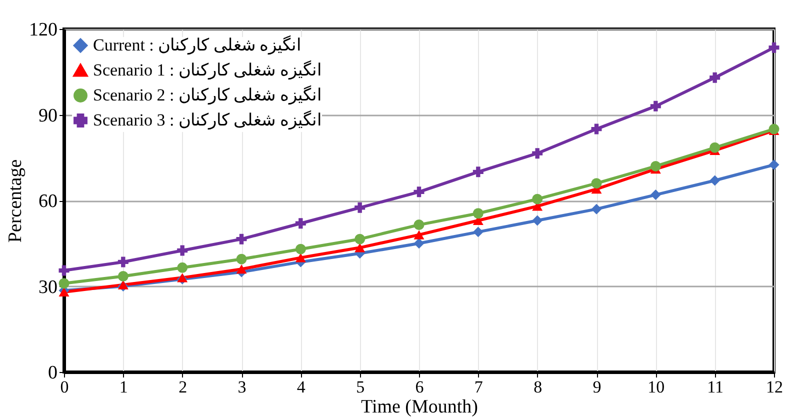 The height and width of the screenshot is (418, 795). I want to click on x-tick-label: 3, so click(242, 387).